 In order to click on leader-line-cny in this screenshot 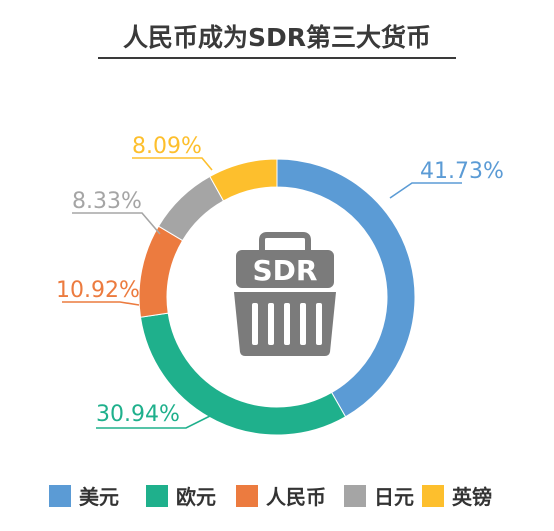, I will do `click(101, 303)`.